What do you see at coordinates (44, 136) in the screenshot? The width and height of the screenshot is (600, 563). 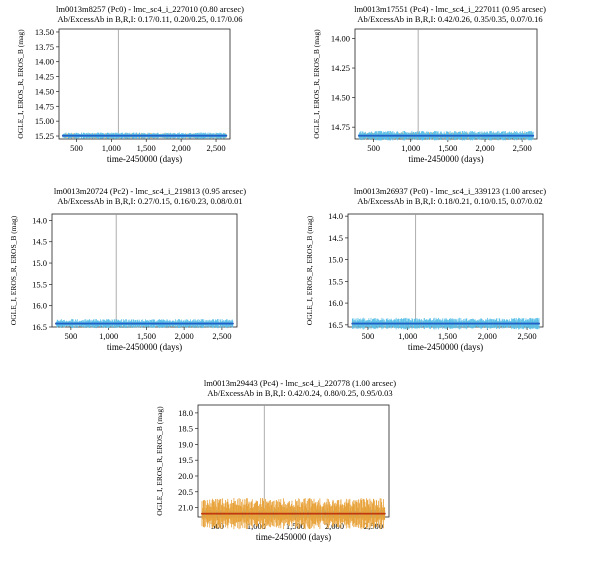 I see `y-tick-label: 15.25` at bounding box center [44, 136].